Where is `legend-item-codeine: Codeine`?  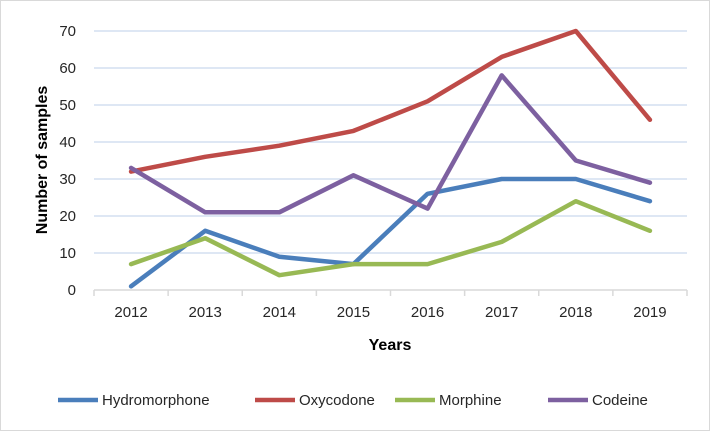 legend-item-codeine: Codeine is located at coordinates (598, 400).